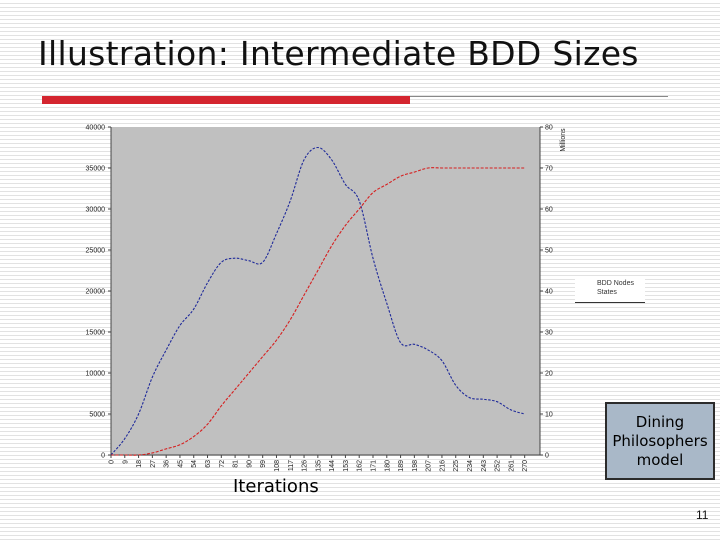  What do you see at coordinates (360, 466) in the screenshot?
I see `x-tick-label: 162` at bounding box center [360, 466].